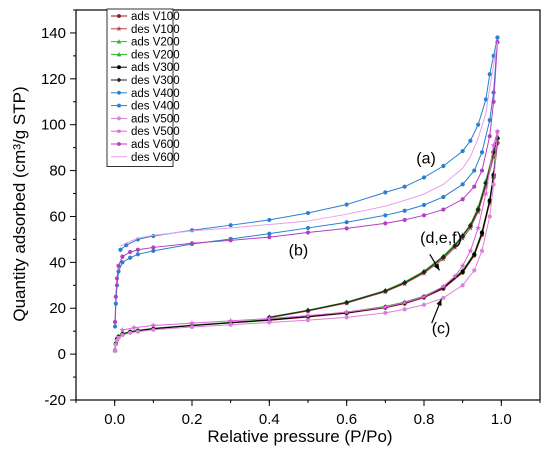 Image resolution: width=550 pixels, height=452 pixels. What do you see at coordinates (155, 17) in the screenshot?
I see `legend-label: ads V100` at bounding box center [155, 17].